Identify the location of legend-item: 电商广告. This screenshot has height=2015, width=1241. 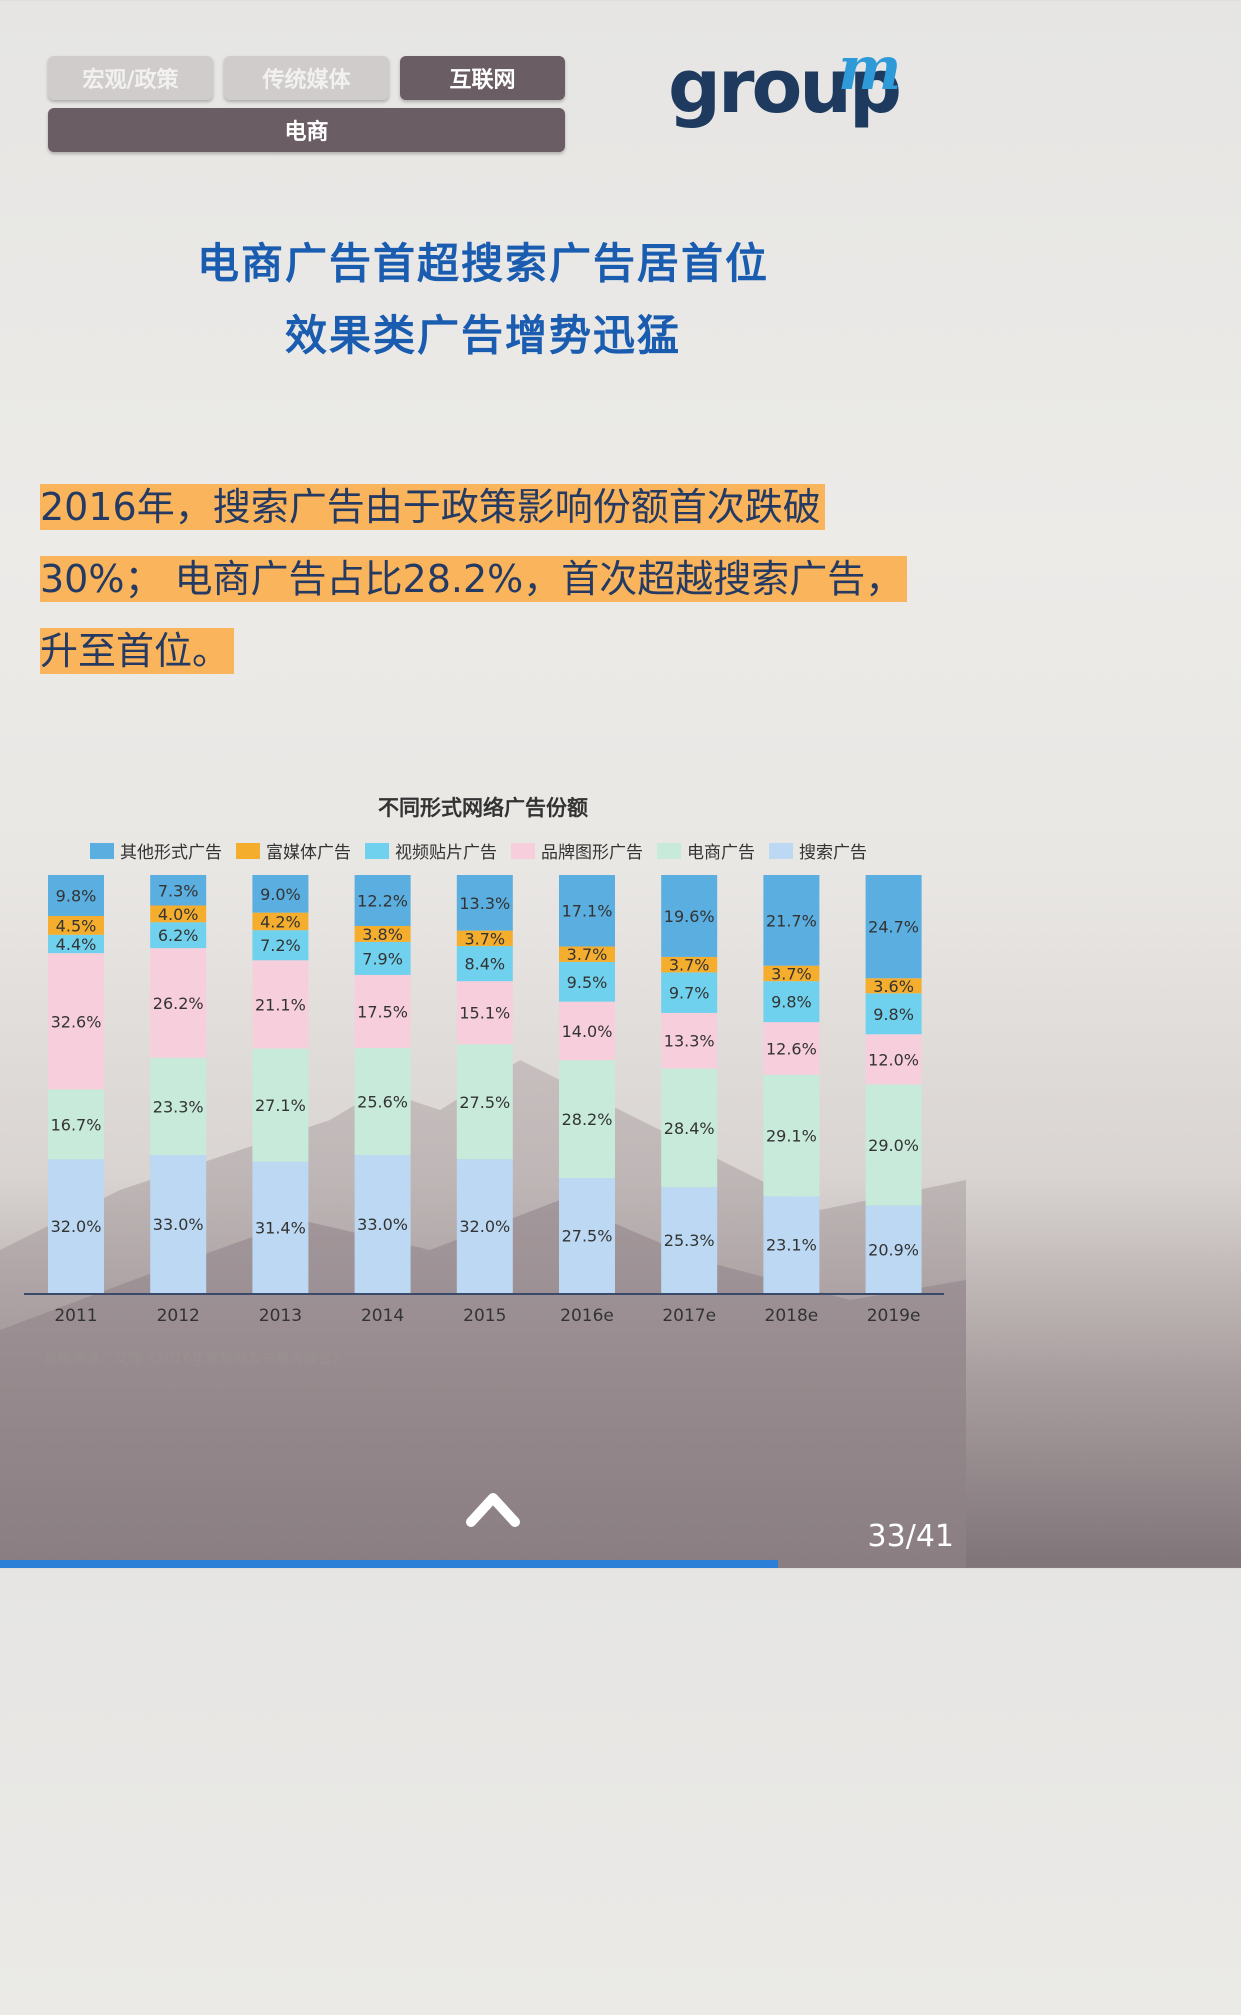
(706, 850).